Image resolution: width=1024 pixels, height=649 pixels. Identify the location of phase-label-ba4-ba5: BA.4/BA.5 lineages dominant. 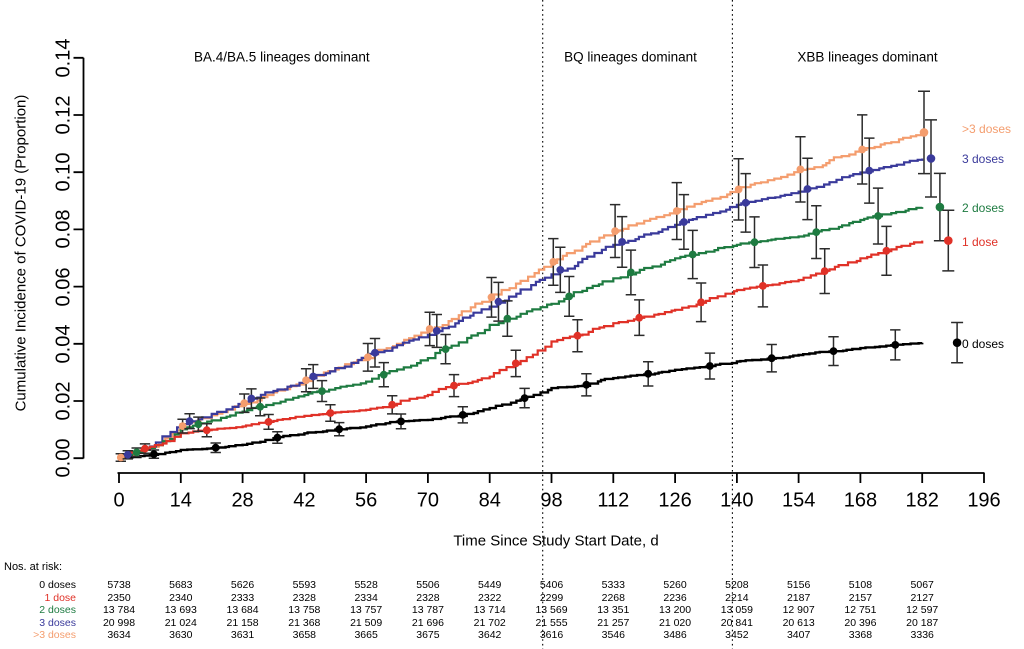
(282, 57).